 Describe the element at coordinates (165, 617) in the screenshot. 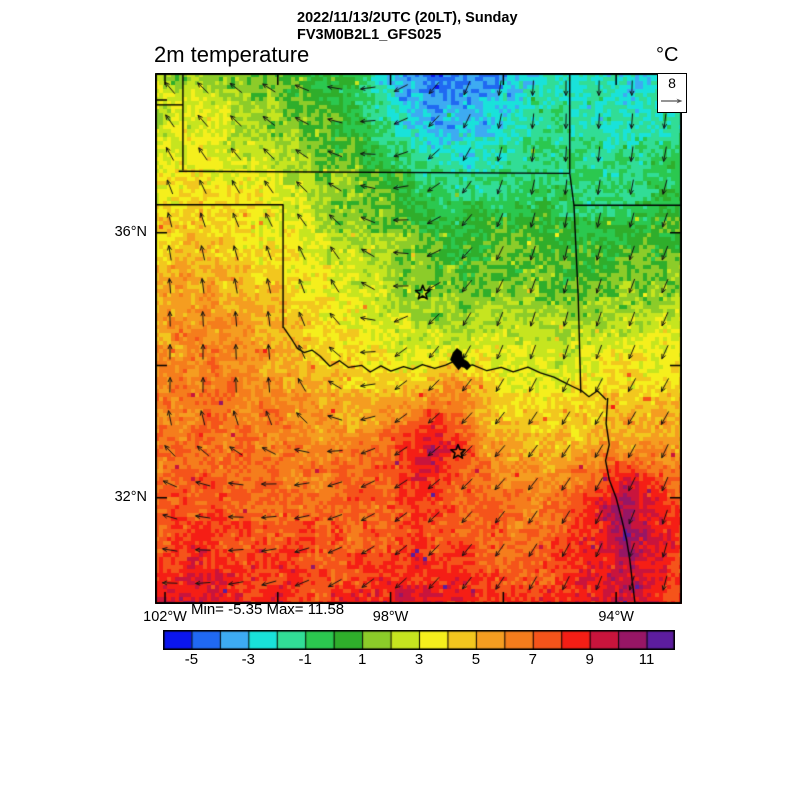

I see `lon-label: 102°W` at that location.